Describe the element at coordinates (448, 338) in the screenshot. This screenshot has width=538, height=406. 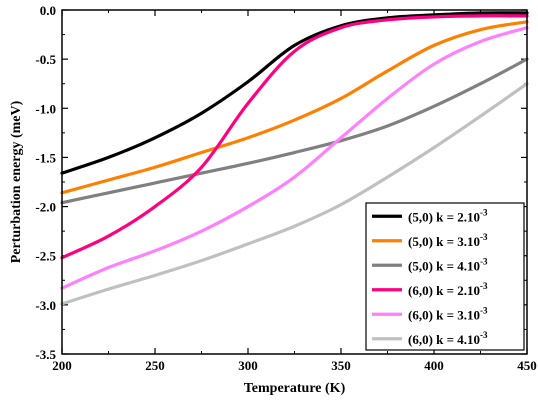
I see `legend-label-6: (6,0) k = 4.10-3` at that location.